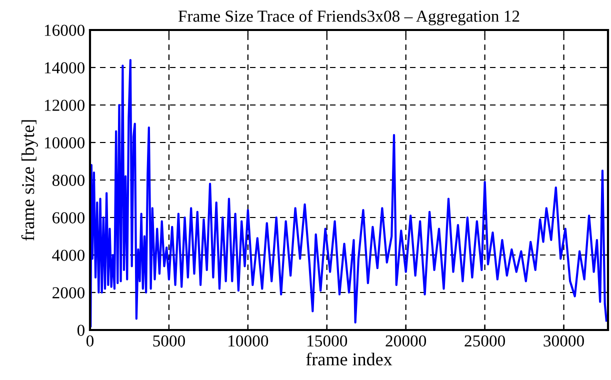 The height and width of the screenshot is (380, 611). Describe the element at coordinates (169, 341) in the screenshot. I see `x-tick-label: 5000` at that location.